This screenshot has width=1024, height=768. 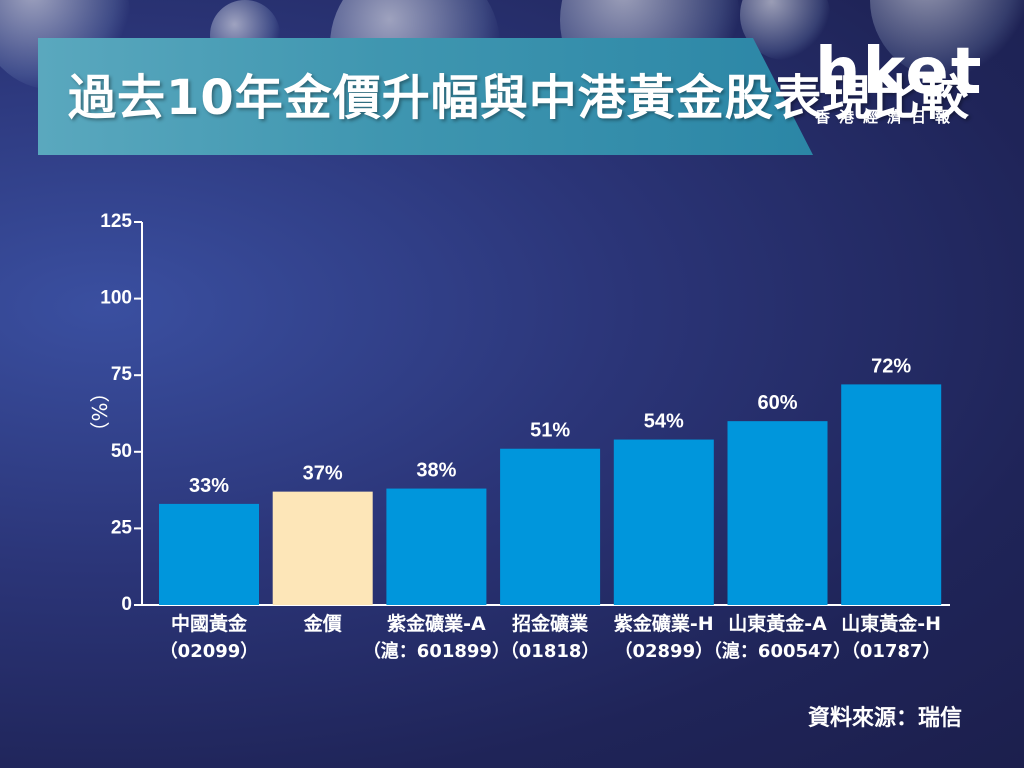 I want to click on logo-subtitle: 香港經濟日報, so click(x=887, y=117).